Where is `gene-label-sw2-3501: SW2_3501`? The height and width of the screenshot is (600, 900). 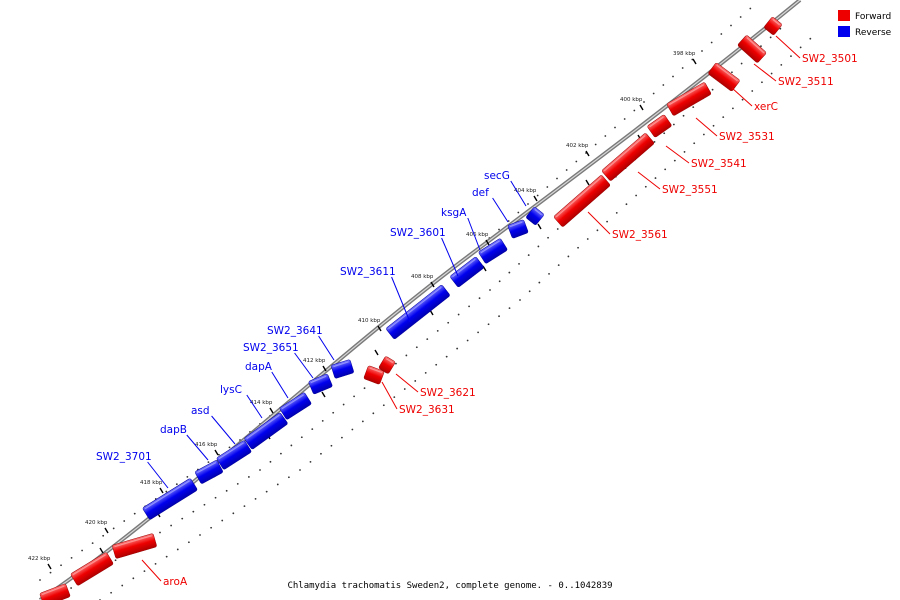
gene-label-sw2-3501: SW2_3501 is located at coordinates (830, 59).